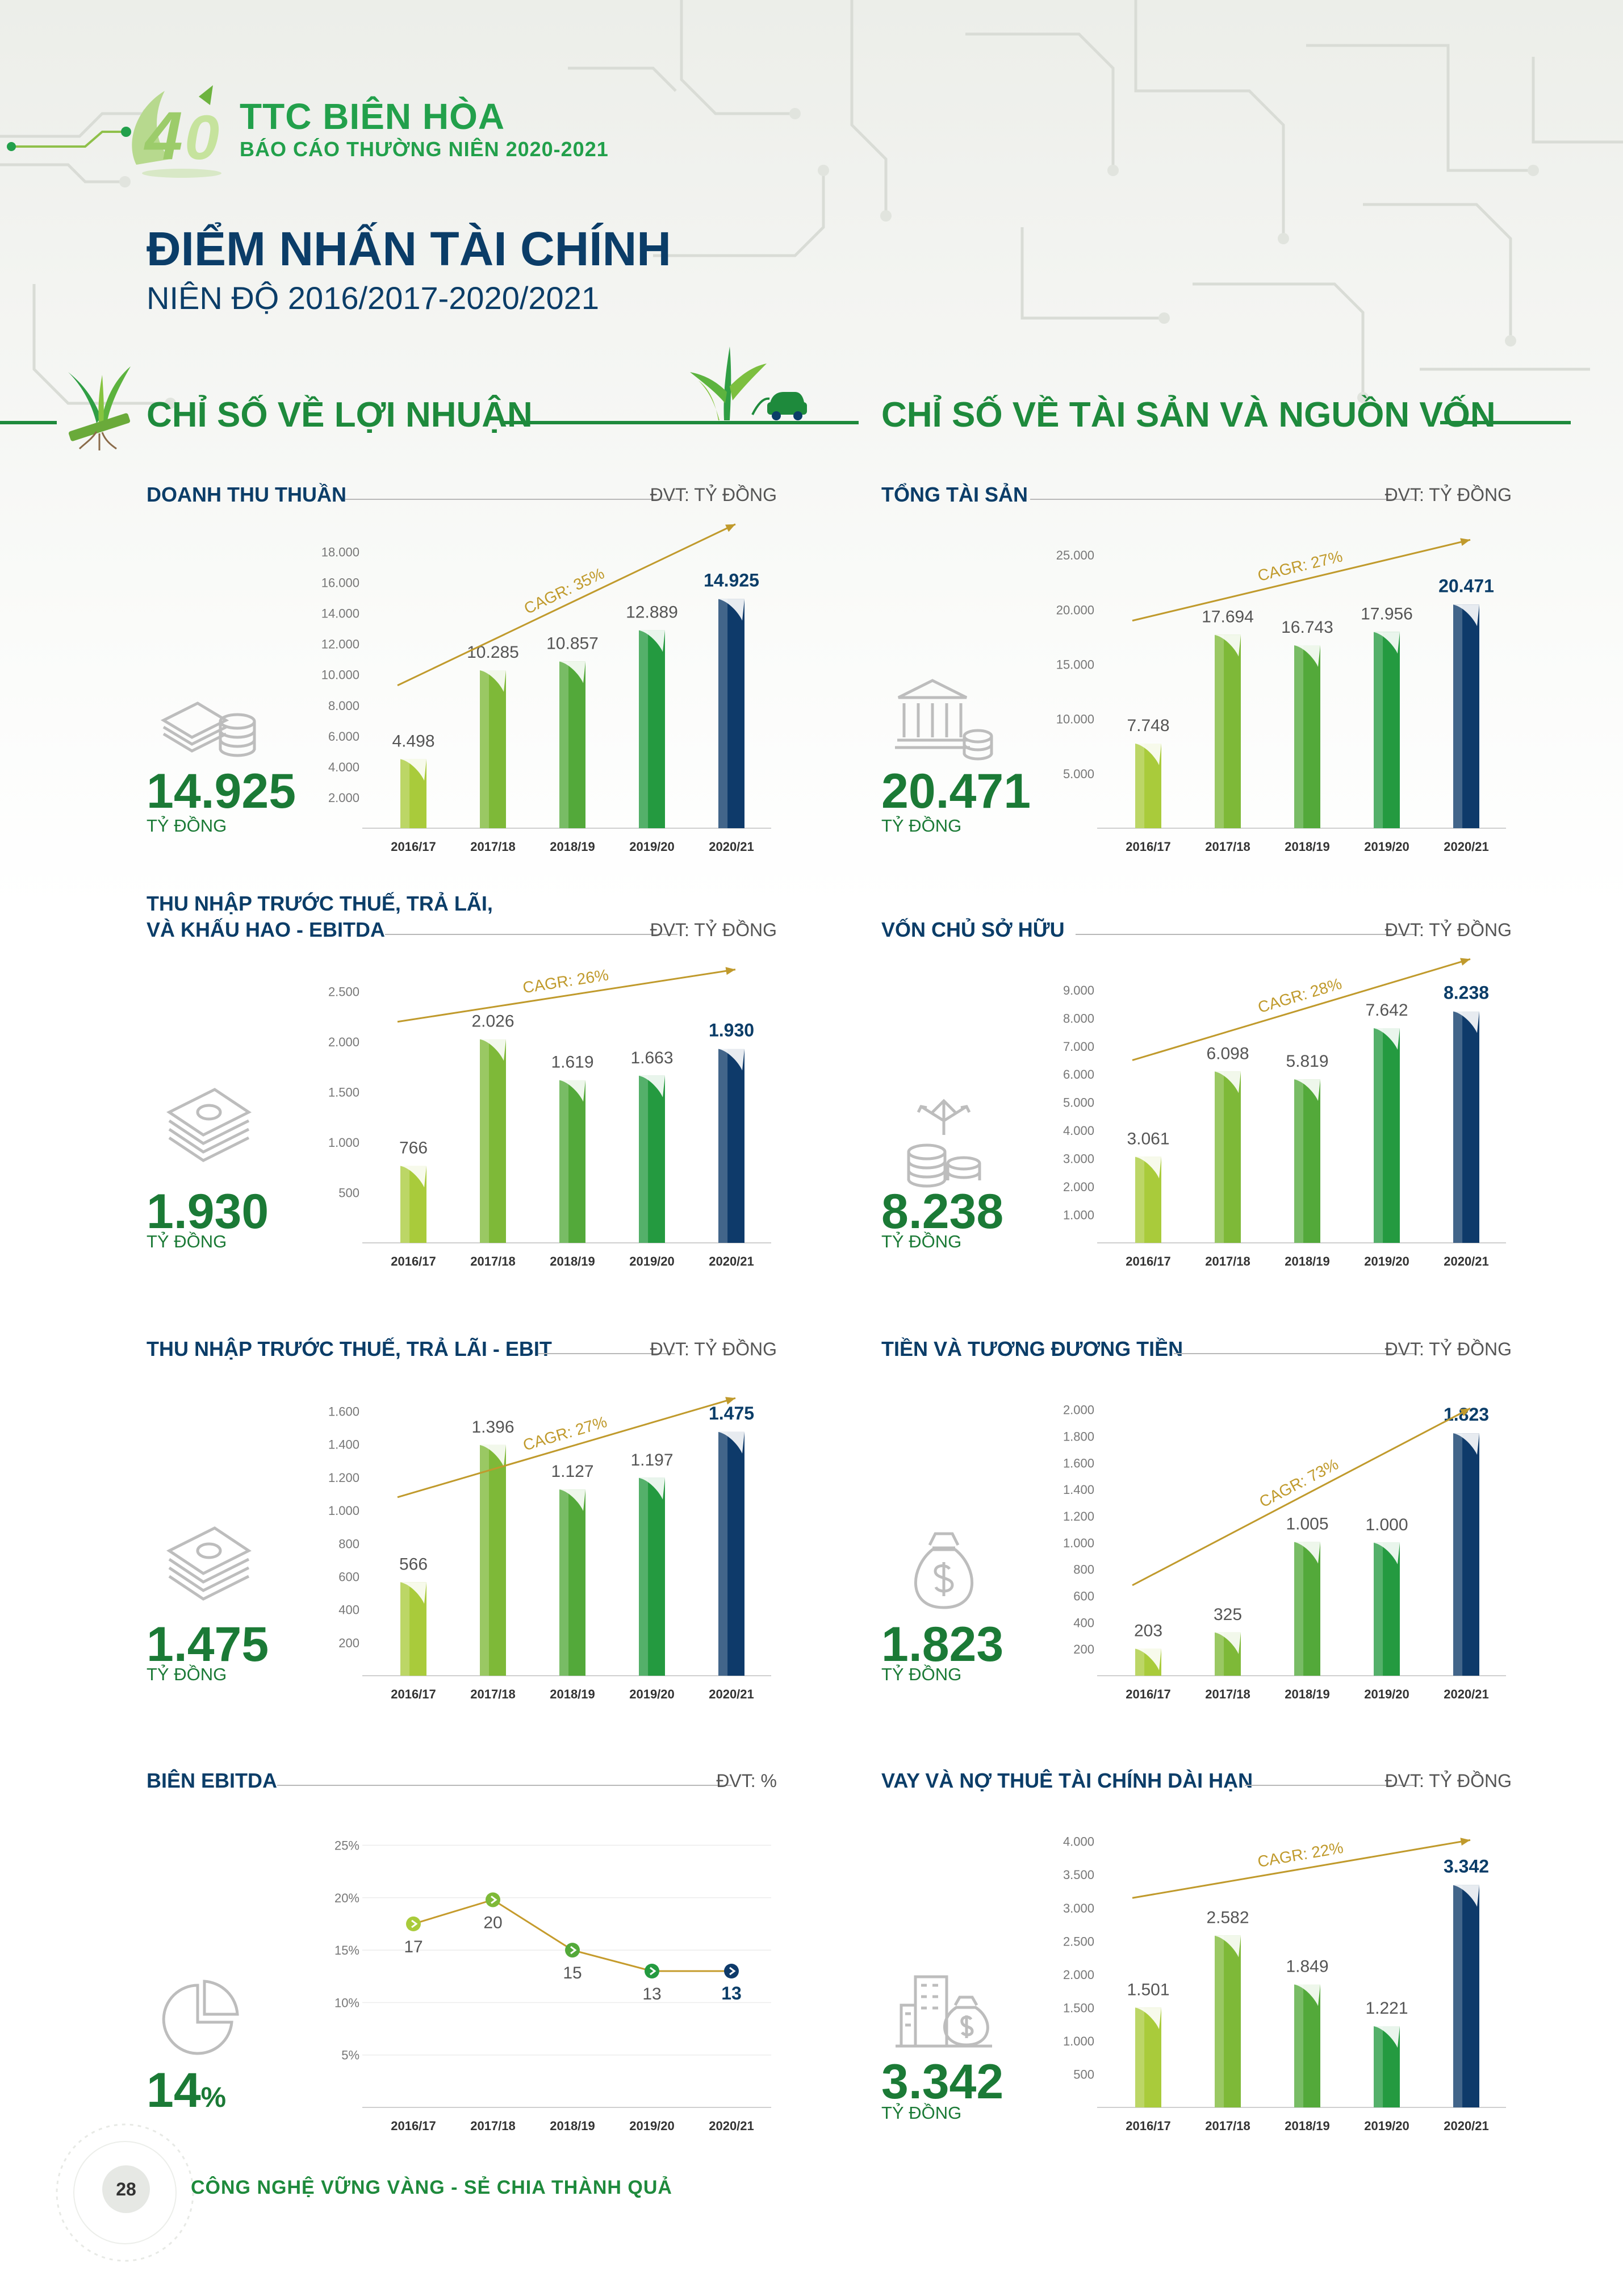 The image size is (1623, 2296). What do you see at coordinates (1078, 1516) in the screenshot?
I see `y-tick-label: 1.200` at bounding box center [1078, 1516].